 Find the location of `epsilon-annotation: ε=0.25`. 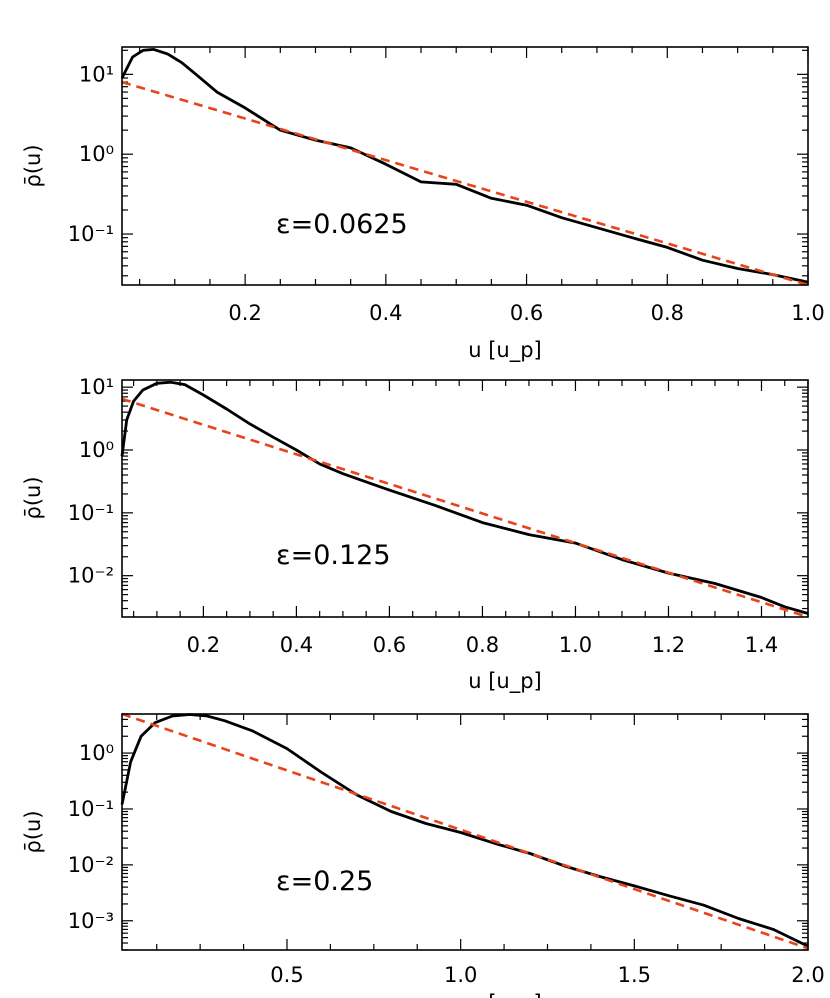

epsilon-annotation: ε=0.25 is located at coordinates (324, 881).